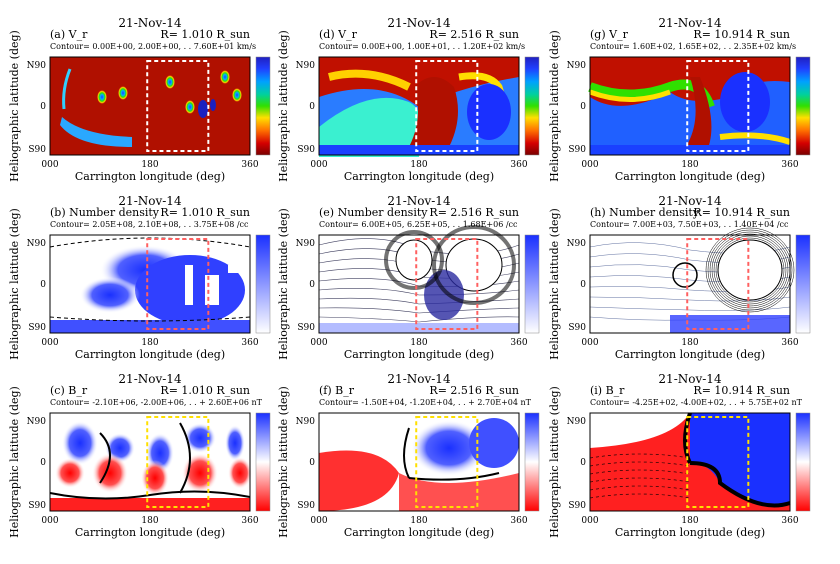  Describe the element at coordinates (373, 212) in the screenshot. I see `panel-title: (e) Number density` at that location.